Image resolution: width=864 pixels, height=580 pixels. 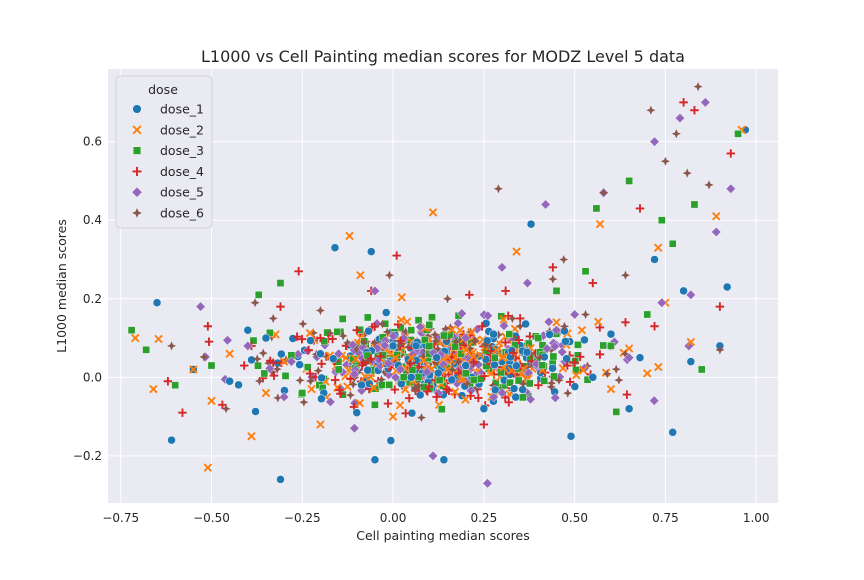 What do you see at coordinates (393, 518) in the screenshot?
I see `x-tick-label: 0.00` at bounding box center [393, 518].